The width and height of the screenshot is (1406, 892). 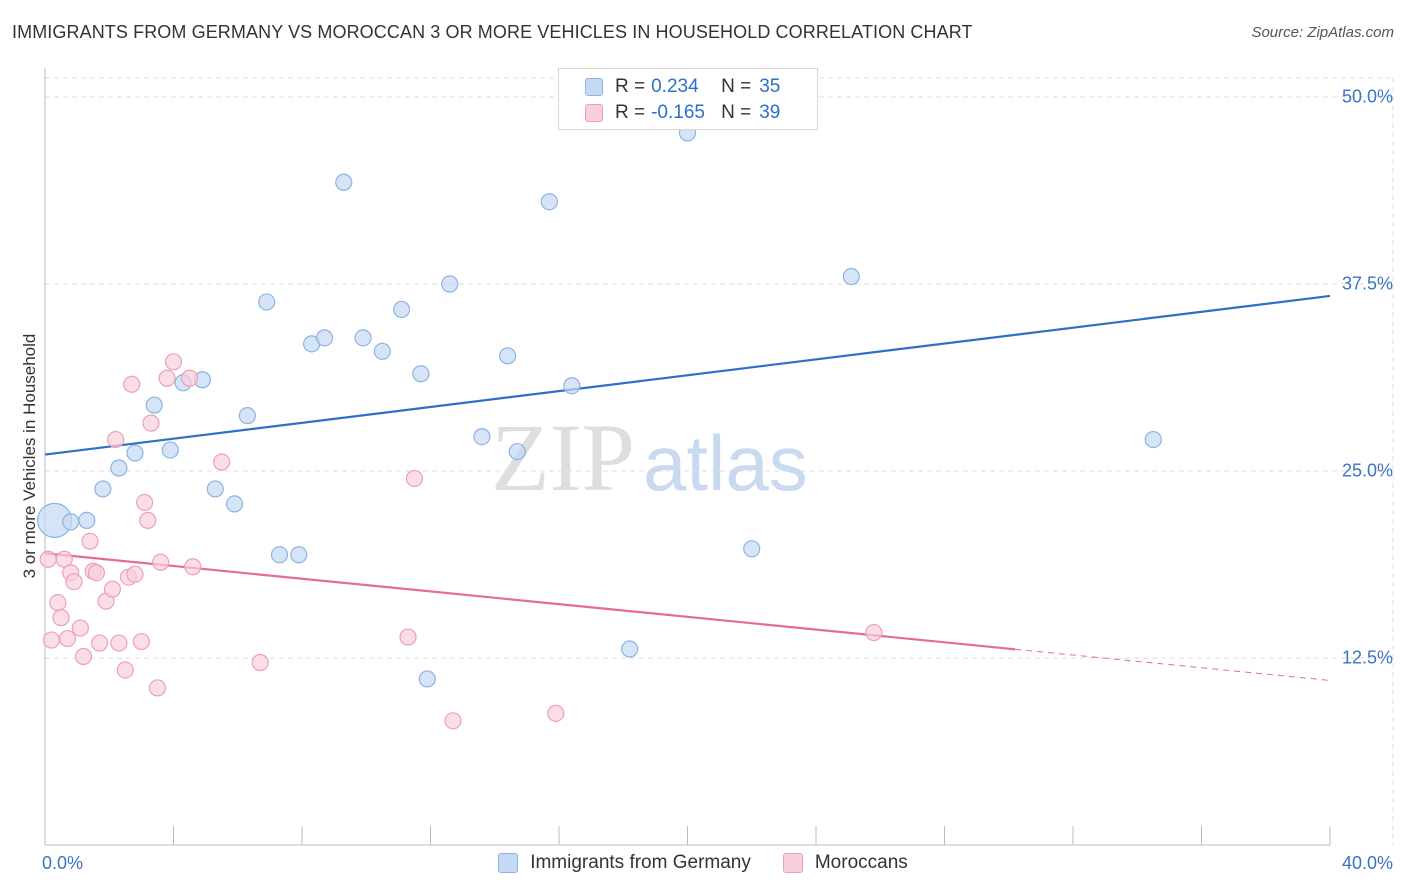 I want to click on x-tick-label: 40.0%, so click(x=1367, y=863).